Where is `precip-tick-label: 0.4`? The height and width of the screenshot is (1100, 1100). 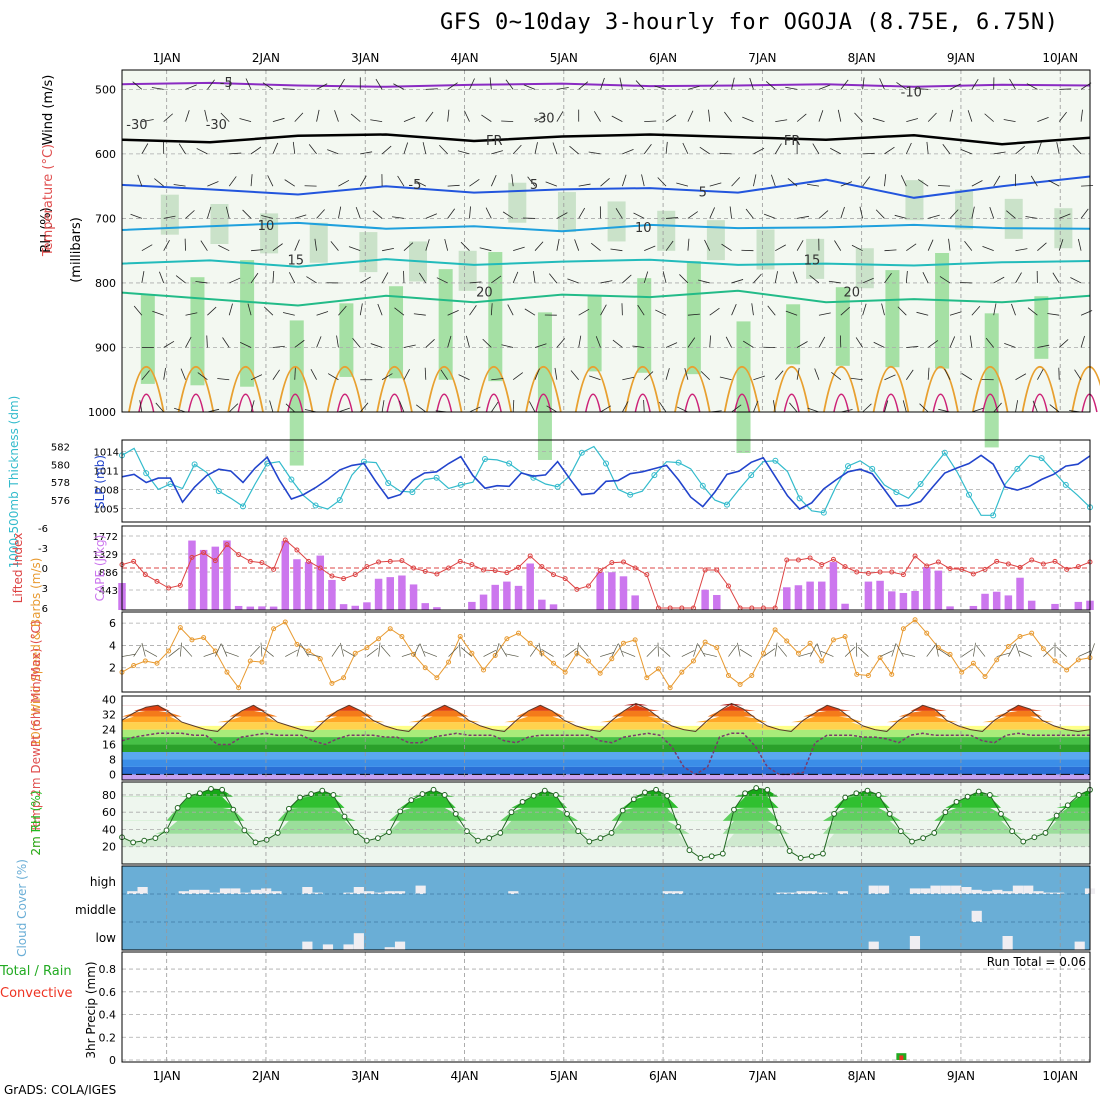
precip-tick-label: 0.4 is located at coordinates (108, 1015).